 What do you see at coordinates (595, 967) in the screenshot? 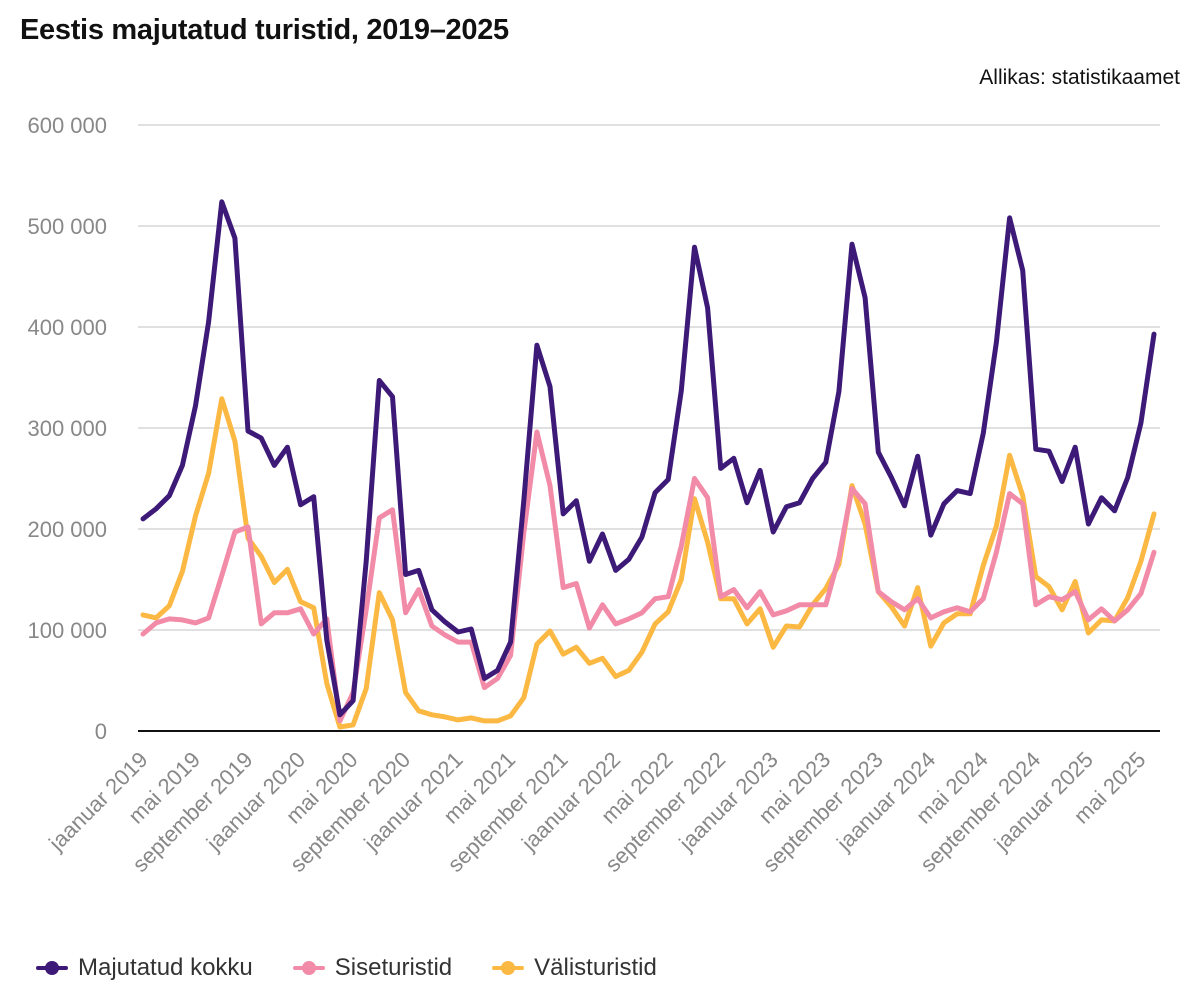
I see `legend-label: Välisturistid` at bounding box center [595, 967].